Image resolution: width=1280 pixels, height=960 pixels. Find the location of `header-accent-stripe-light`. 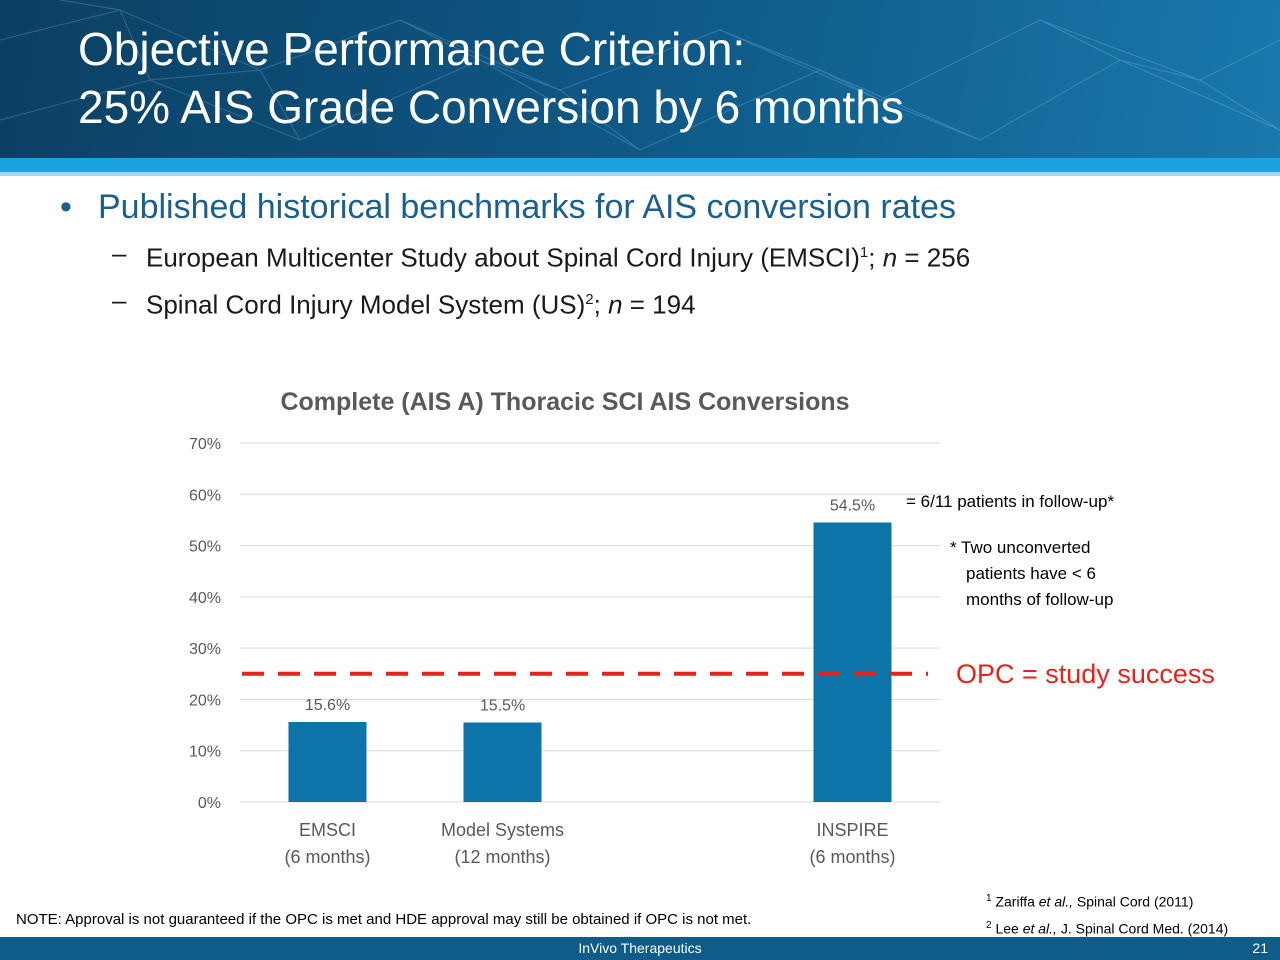

header-accent-stripe-light is located at coordinates (640, 174).